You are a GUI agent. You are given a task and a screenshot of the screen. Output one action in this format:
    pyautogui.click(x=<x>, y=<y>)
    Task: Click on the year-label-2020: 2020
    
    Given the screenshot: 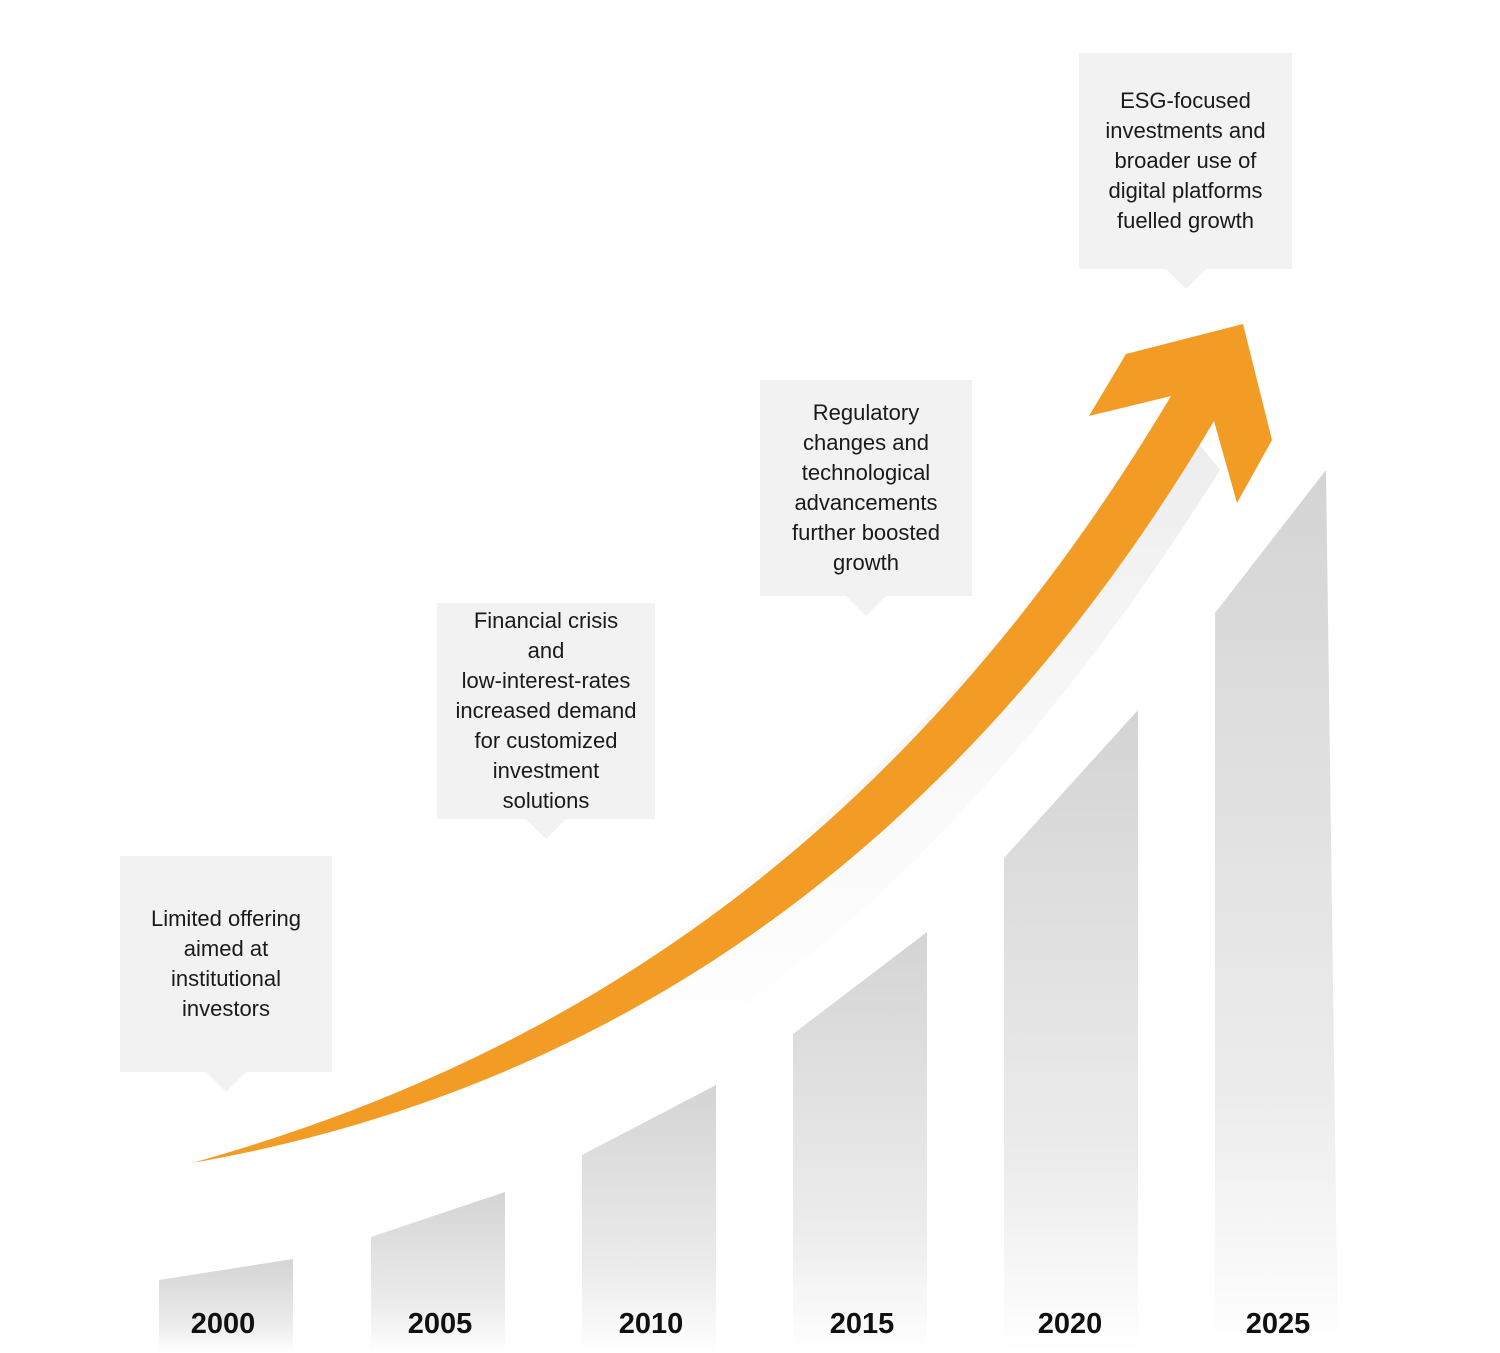 What is the action you would take?
    pyautogui.click(x=1070, y=1324)
    